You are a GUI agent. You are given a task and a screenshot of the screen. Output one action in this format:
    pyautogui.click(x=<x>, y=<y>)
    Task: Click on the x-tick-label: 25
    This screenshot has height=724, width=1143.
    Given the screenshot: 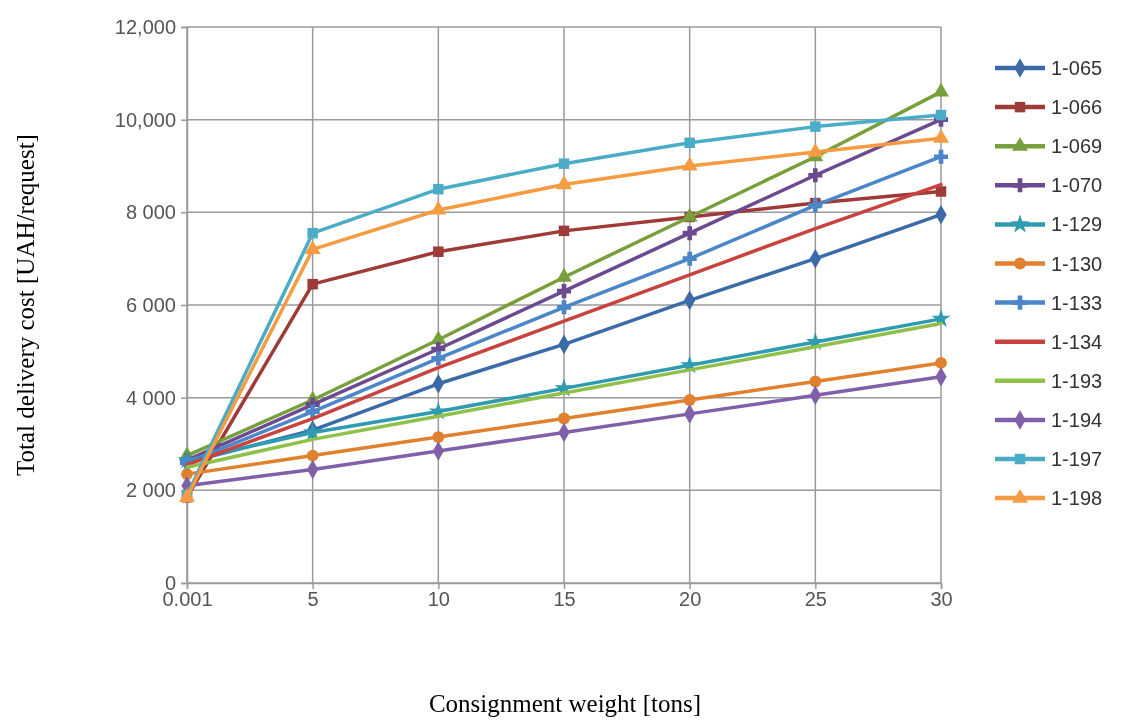 What is the action you would take?
    pyautogui.click(x=815, y=599)
    